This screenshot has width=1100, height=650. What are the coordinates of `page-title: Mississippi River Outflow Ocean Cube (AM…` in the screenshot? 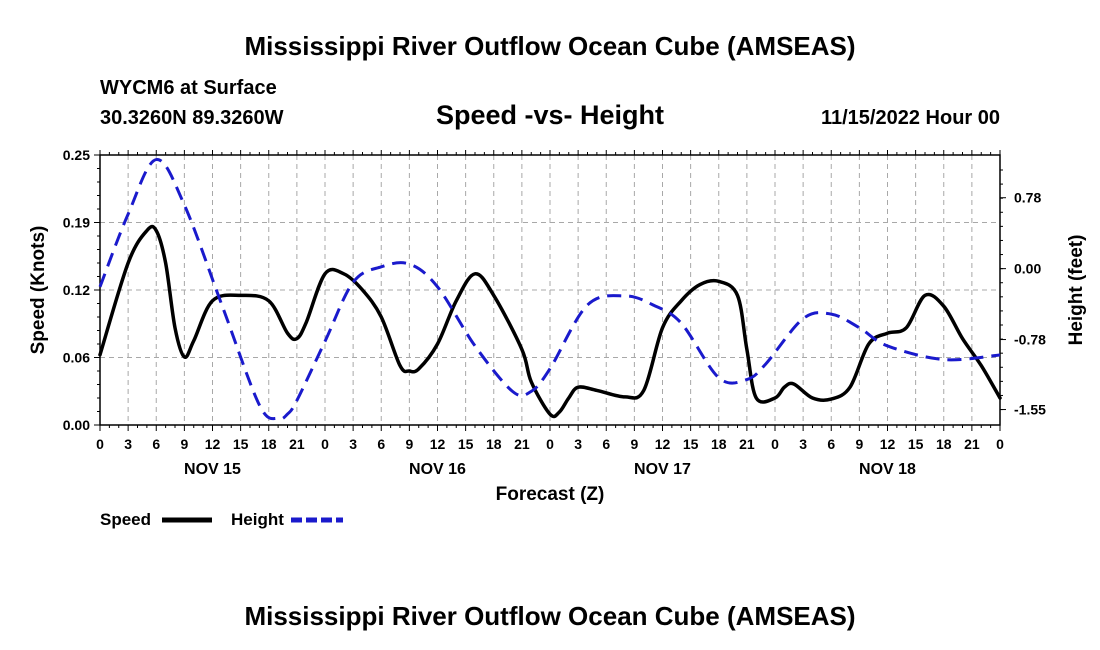 It's located at (549, 46).